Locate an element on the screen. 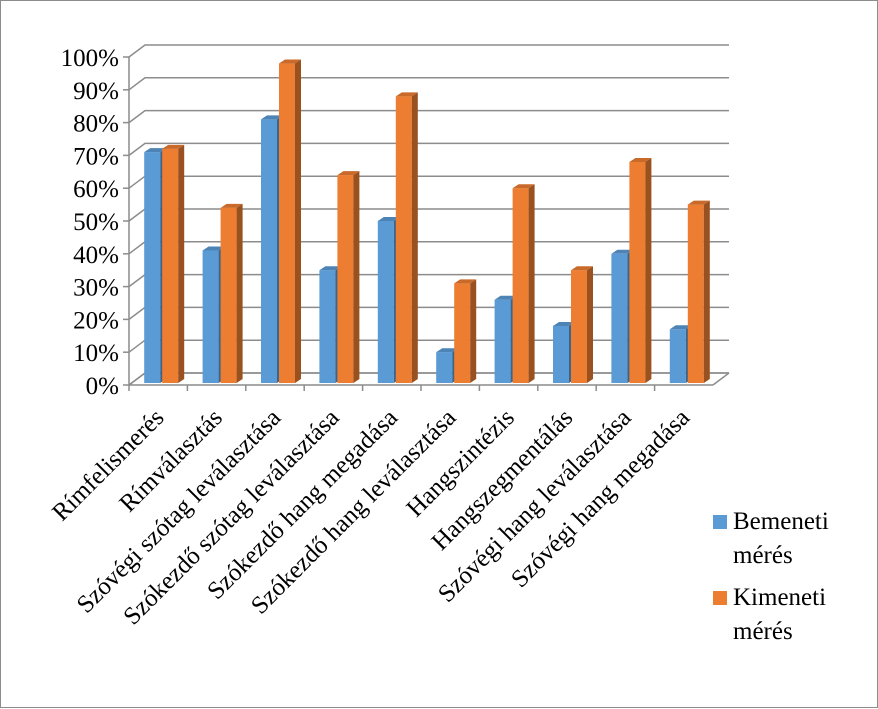  legend: Bemeneti mérés Kimeneti mérés is located at coordinates (771, 576).